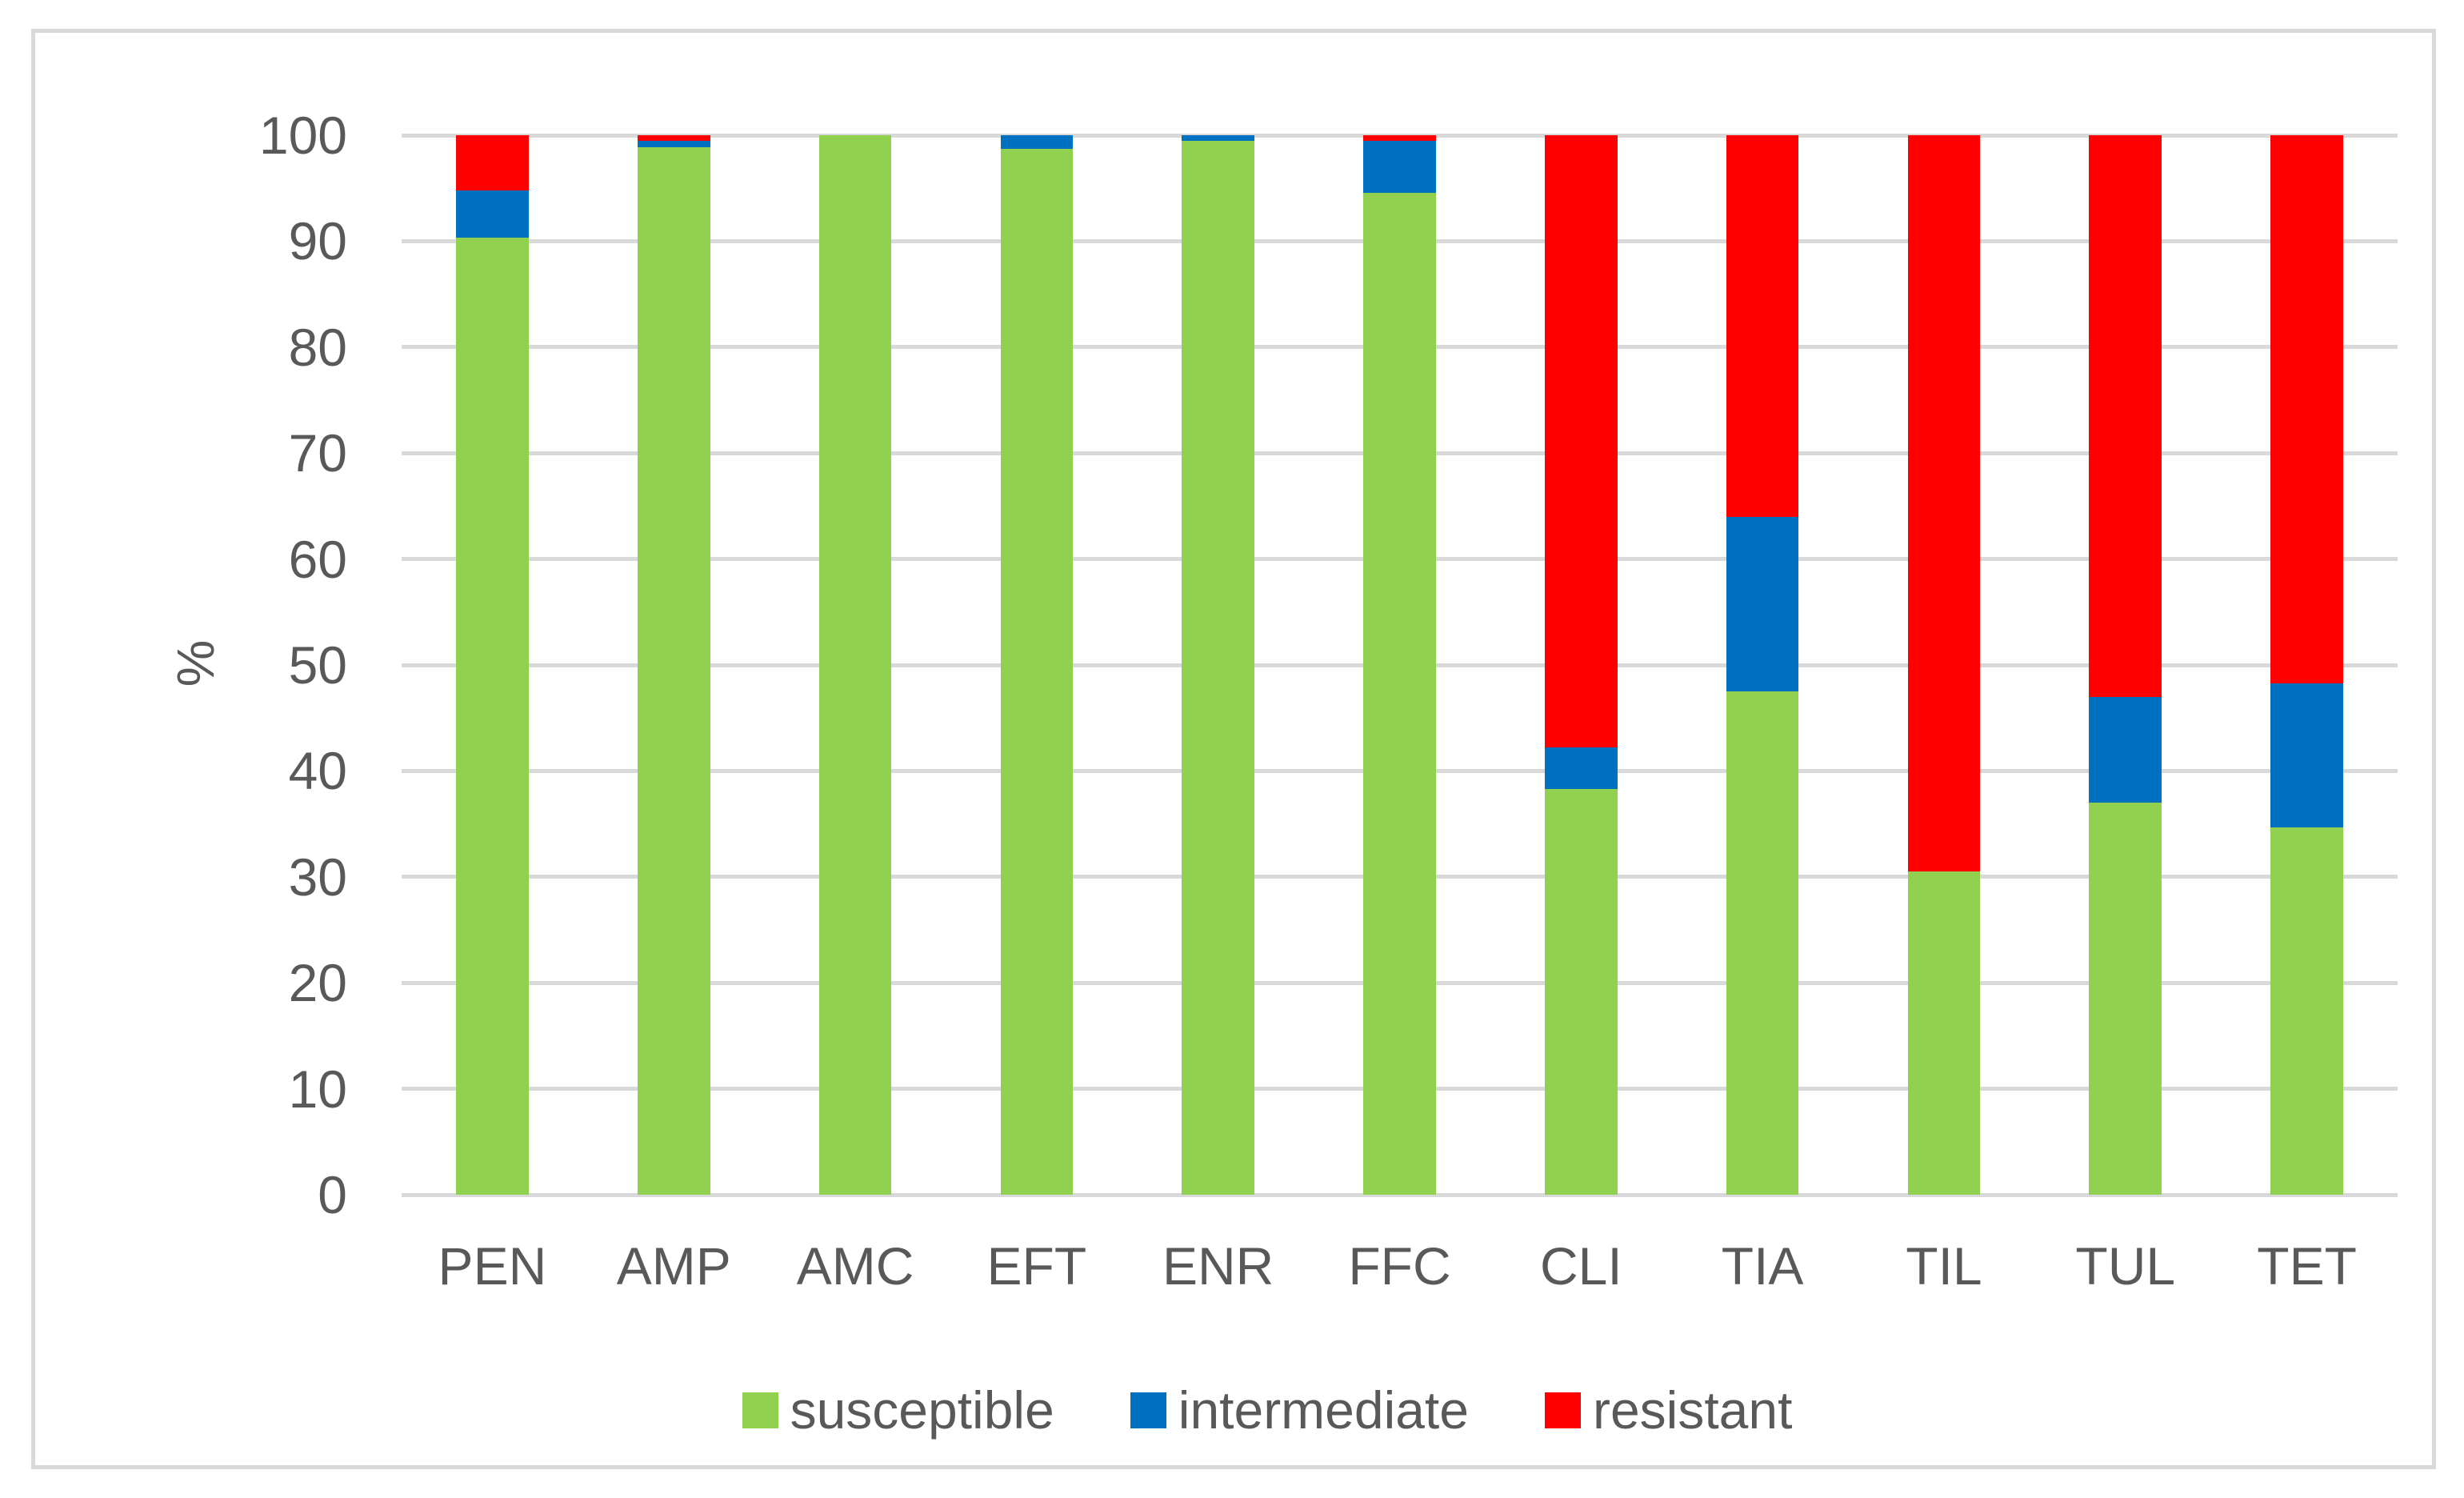 This screenshot has width=2464, height=1498. Describe the element at coordinates (317, 1089) in the screenshot. I see `y-tick-label: 10` at that location.